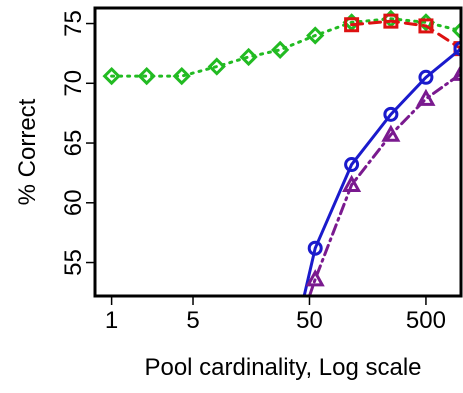 The image size is (463, 393). What do you see at coordinates (27, 151) in the screenshot?
I see `y-axis-title: % Correct` at bounding box center [27, 151].